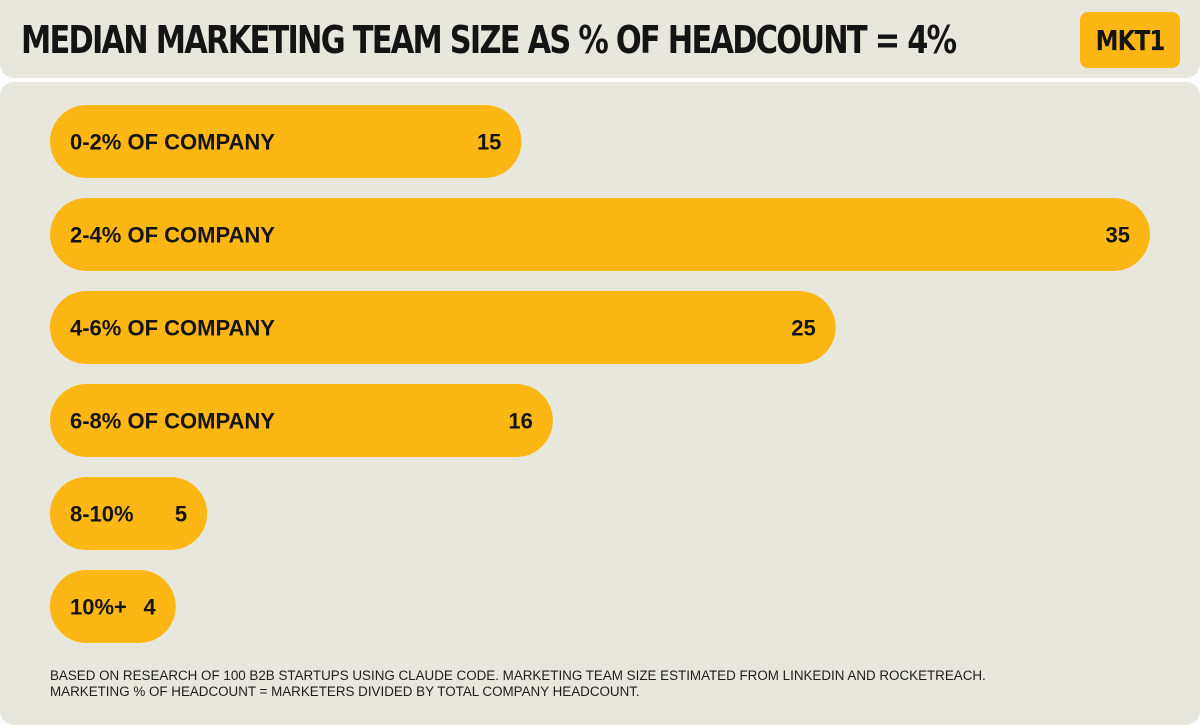 Image resolution: width=1200 pixels, height=725 pixels. I want to click on mkt1-logo: MKT1, so click(1130, 40).